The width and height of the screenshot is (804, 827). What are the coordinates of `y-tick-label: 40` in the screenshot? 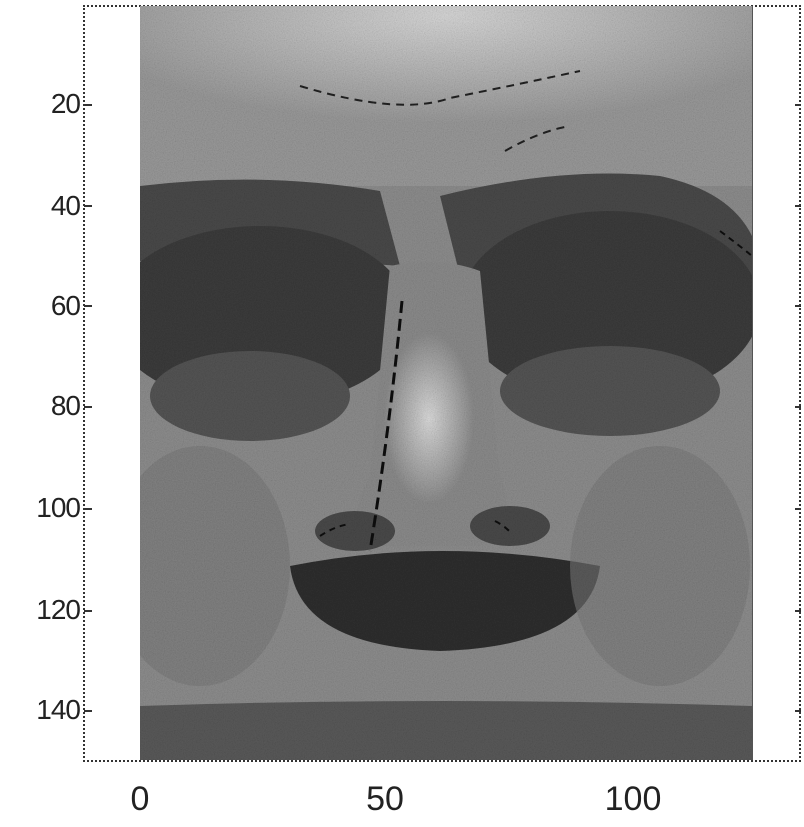 It's located at (41, 206).